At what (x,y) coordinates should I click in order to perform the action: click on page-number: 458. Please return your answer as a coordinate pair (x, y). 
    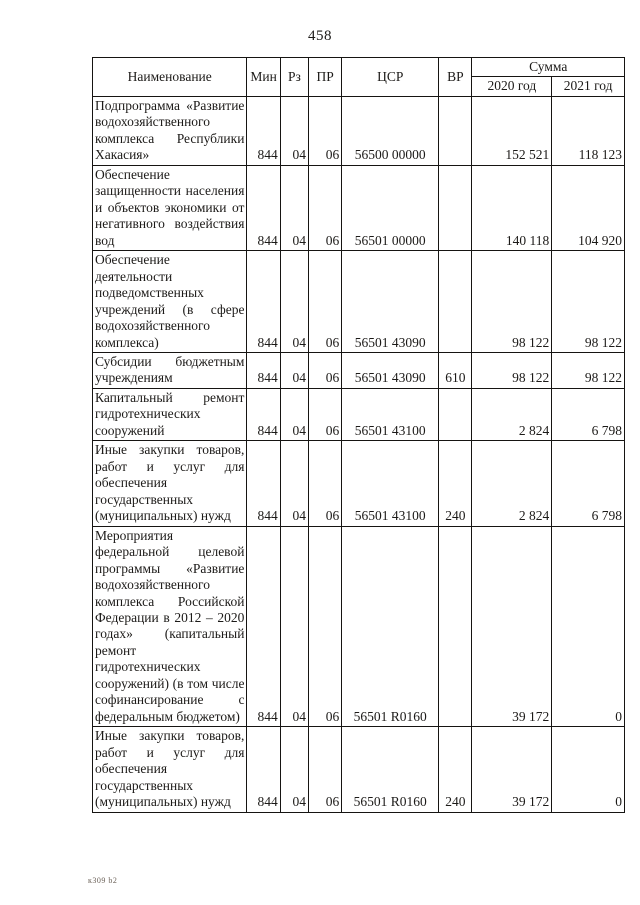
    Looking at the image, I should click on (320, 36).